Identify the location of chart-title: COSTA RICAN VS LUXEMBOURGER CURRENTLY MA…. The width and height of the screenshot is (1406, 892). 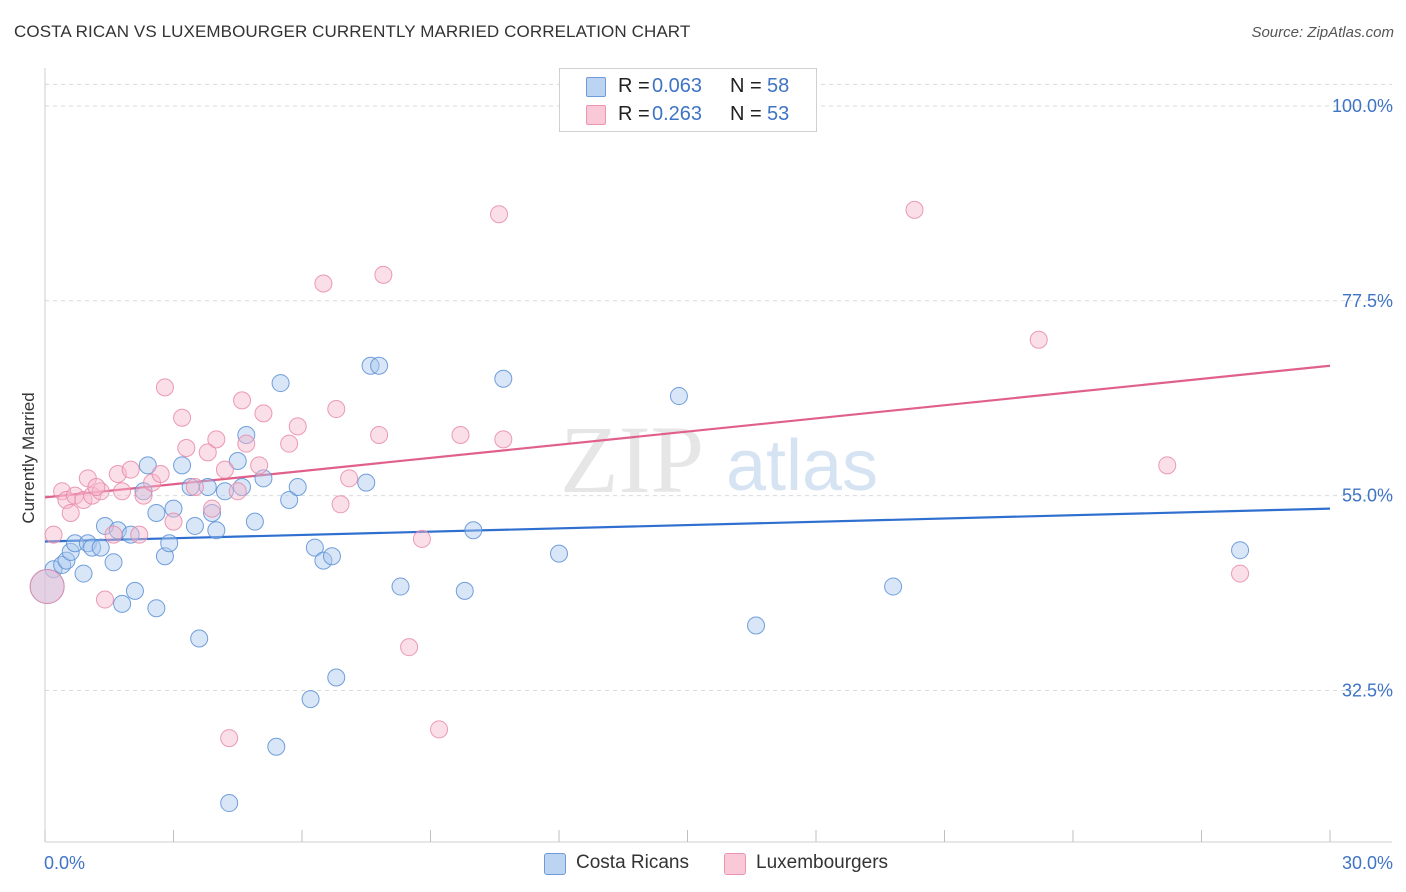
(352, 31).